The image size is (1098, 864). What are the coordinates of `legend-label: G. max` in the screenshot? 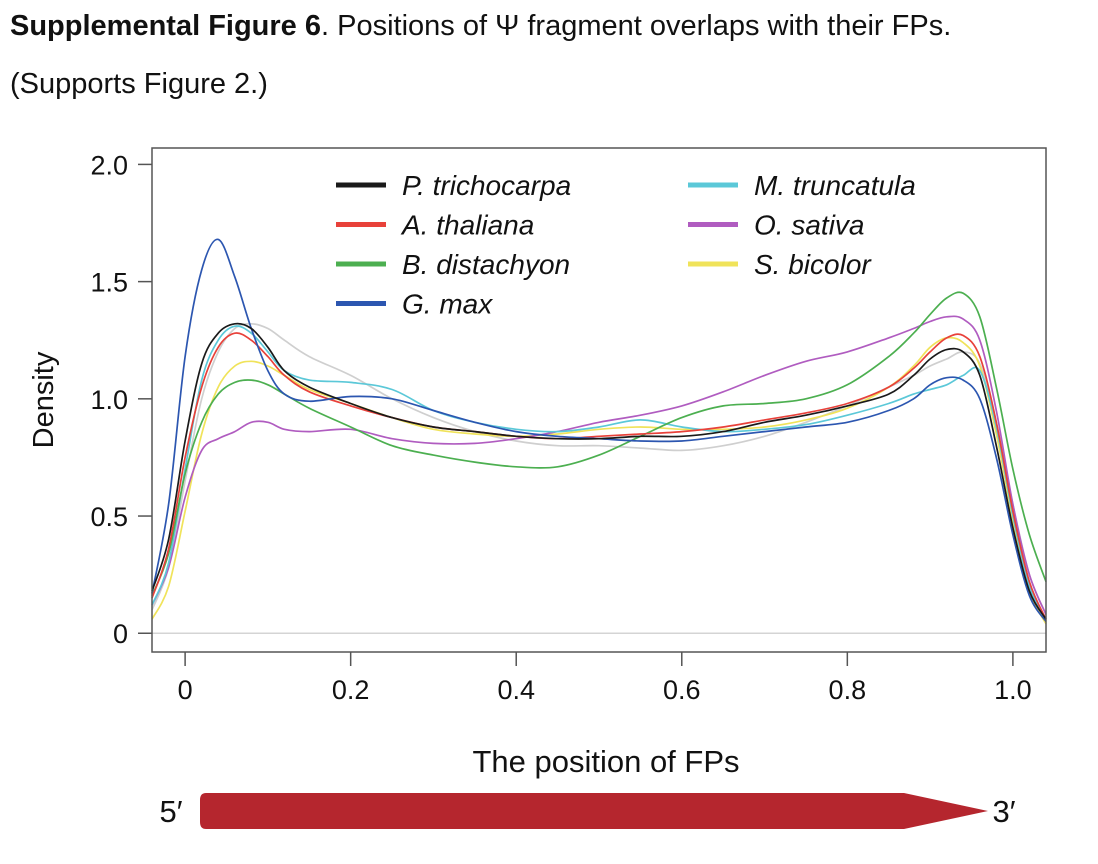 It's located at (447, 304).